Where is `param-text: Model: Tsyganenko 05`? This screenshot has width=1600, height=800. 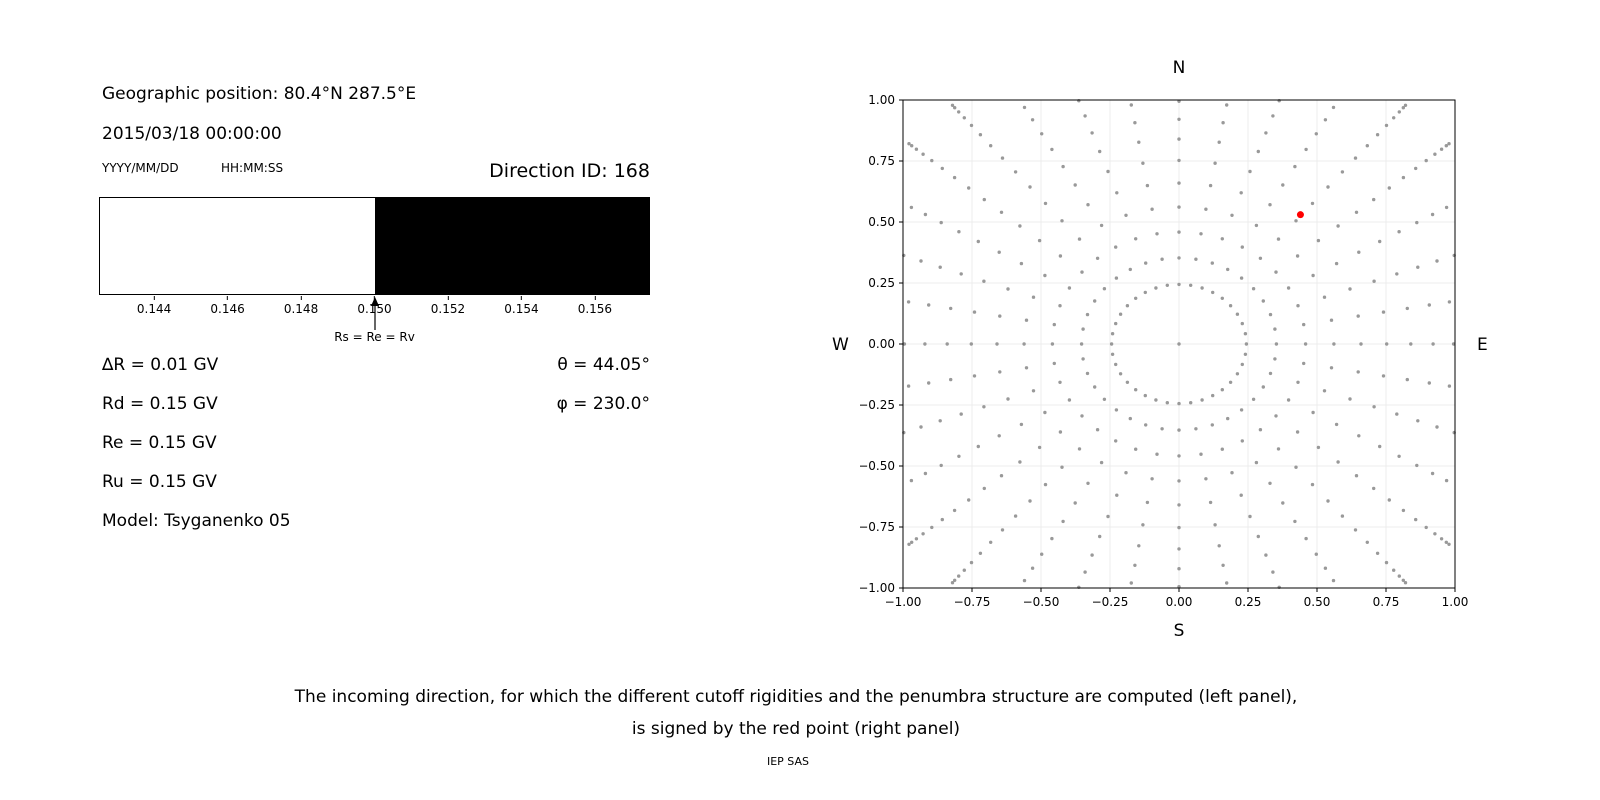
param-text: Model: Tsyganenko 05 is located at coordinates (196, 521).